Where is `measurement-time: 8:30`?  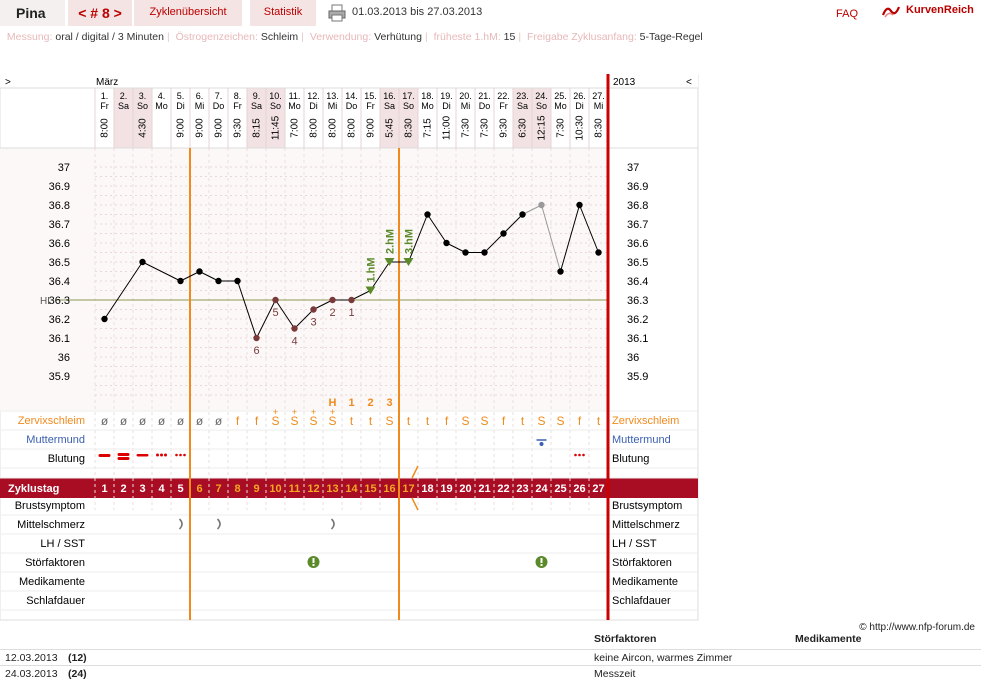 measurement-time: 8:30 is located at coordinates (599, 128).